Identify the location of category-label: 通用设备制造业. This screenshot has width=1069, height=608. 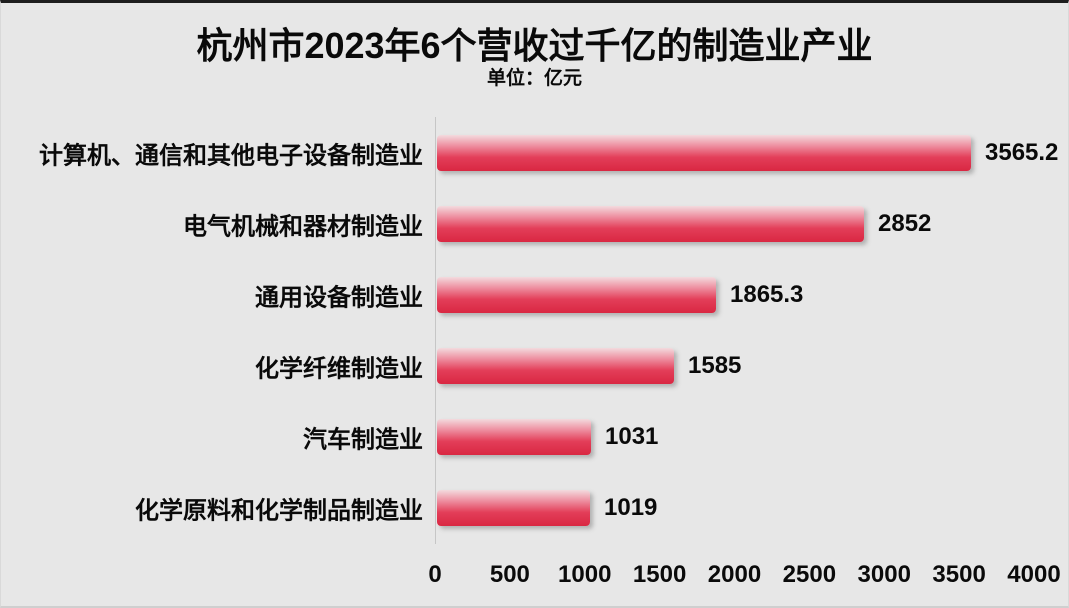
(339, 298).